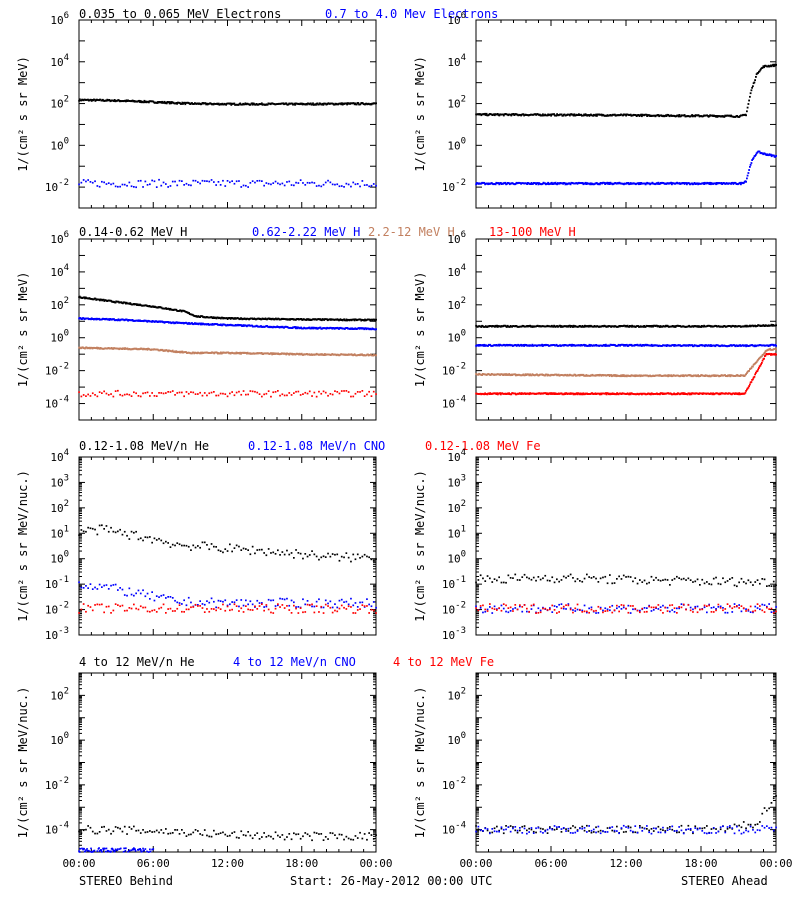 The width and height of the screenshot is (800, 900). What do you see at coordinates (66, 268) in the screenshot?
I see `y-tick-exponent: 4` at bounding box center [66, 268].